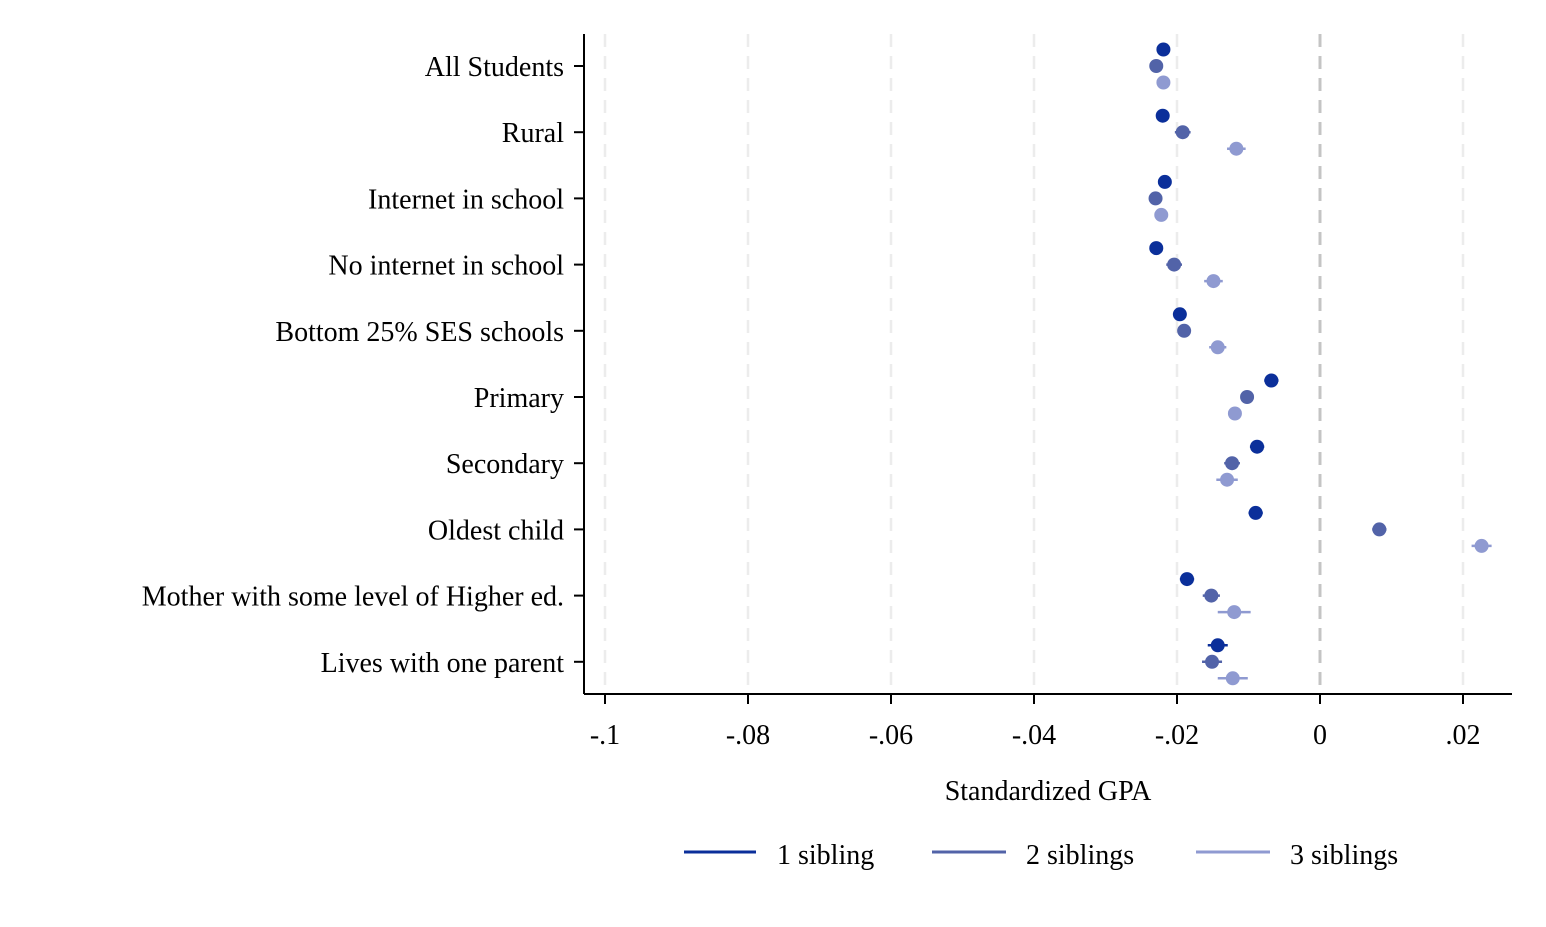 The image size is (1546, 927). I want to click on x-axis-title: Standardized GPA, so click(1048, 791).